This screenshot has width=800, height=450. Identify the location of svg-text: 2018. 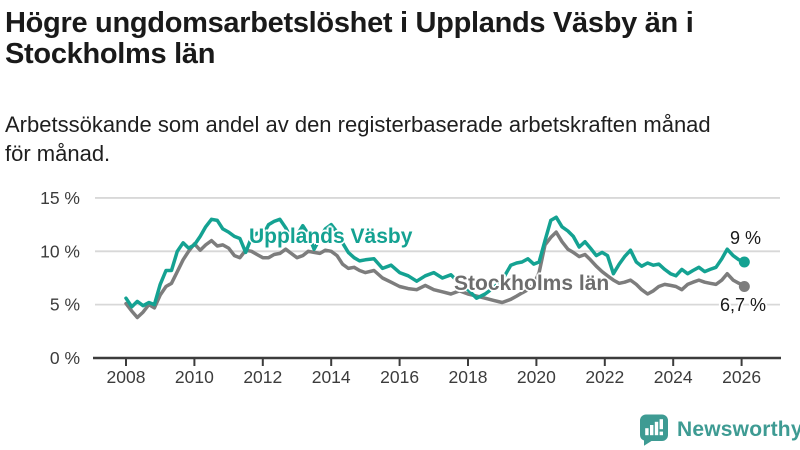
(468, 377).